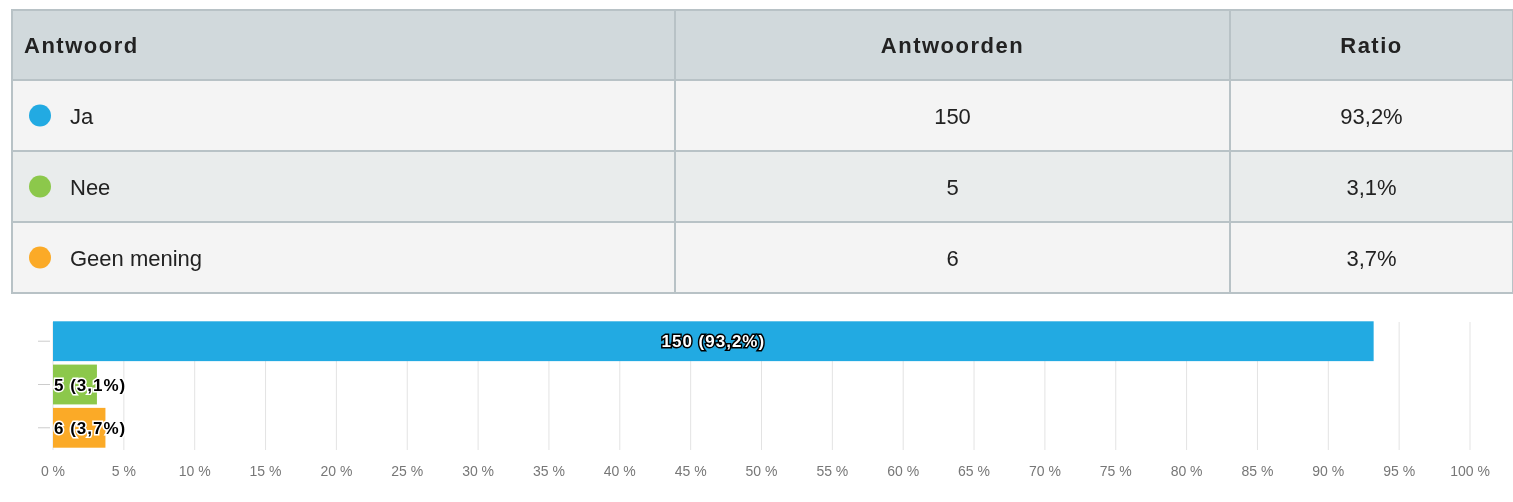 The height and width of the screenshot is (502, 1513). What do you see at coordinates (194, 471) in the screenshot?
I see `x-tick-label: 10 %` at bounding box center [194, 471].